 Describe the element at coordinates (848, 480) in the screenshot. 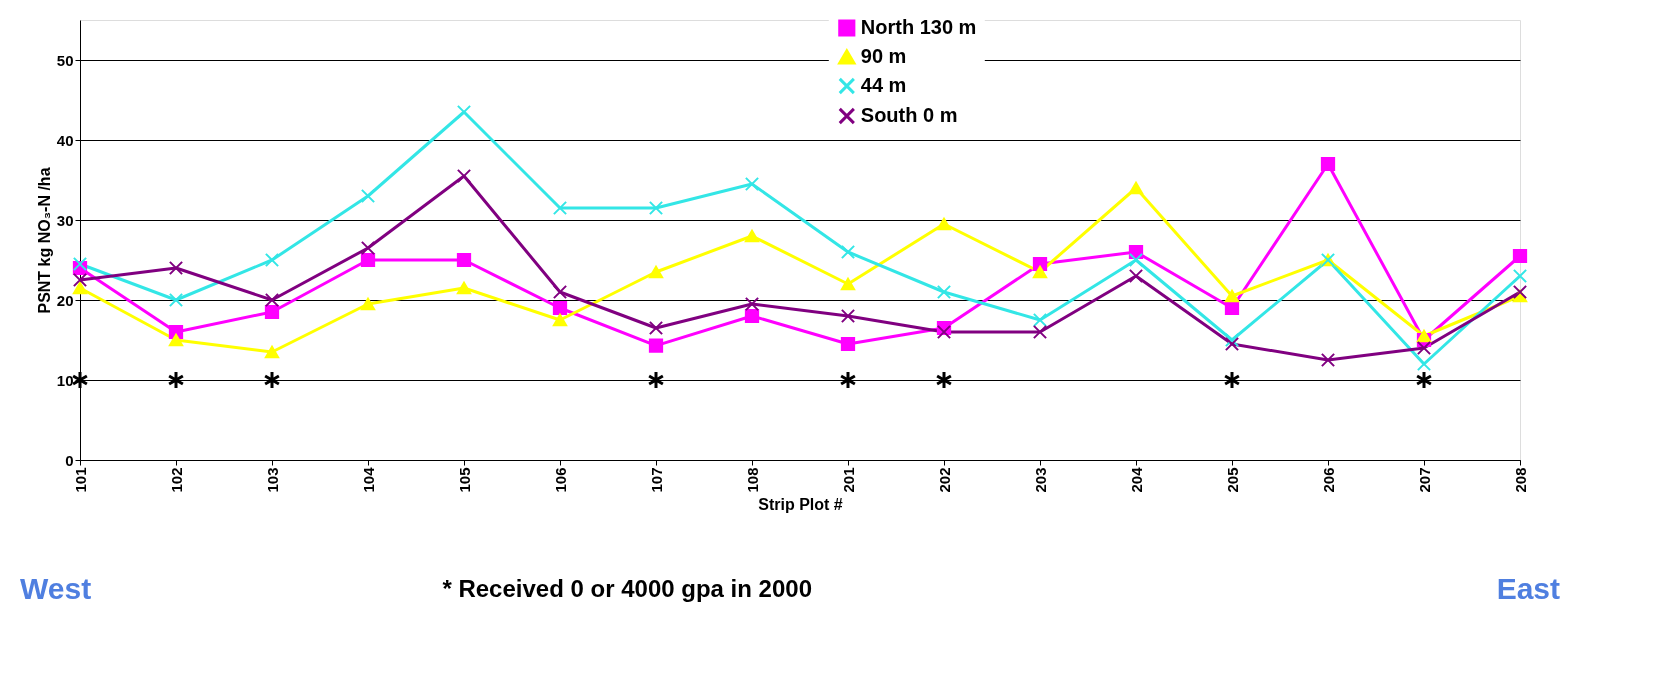

I see `x-tick-label: 201` at that location.